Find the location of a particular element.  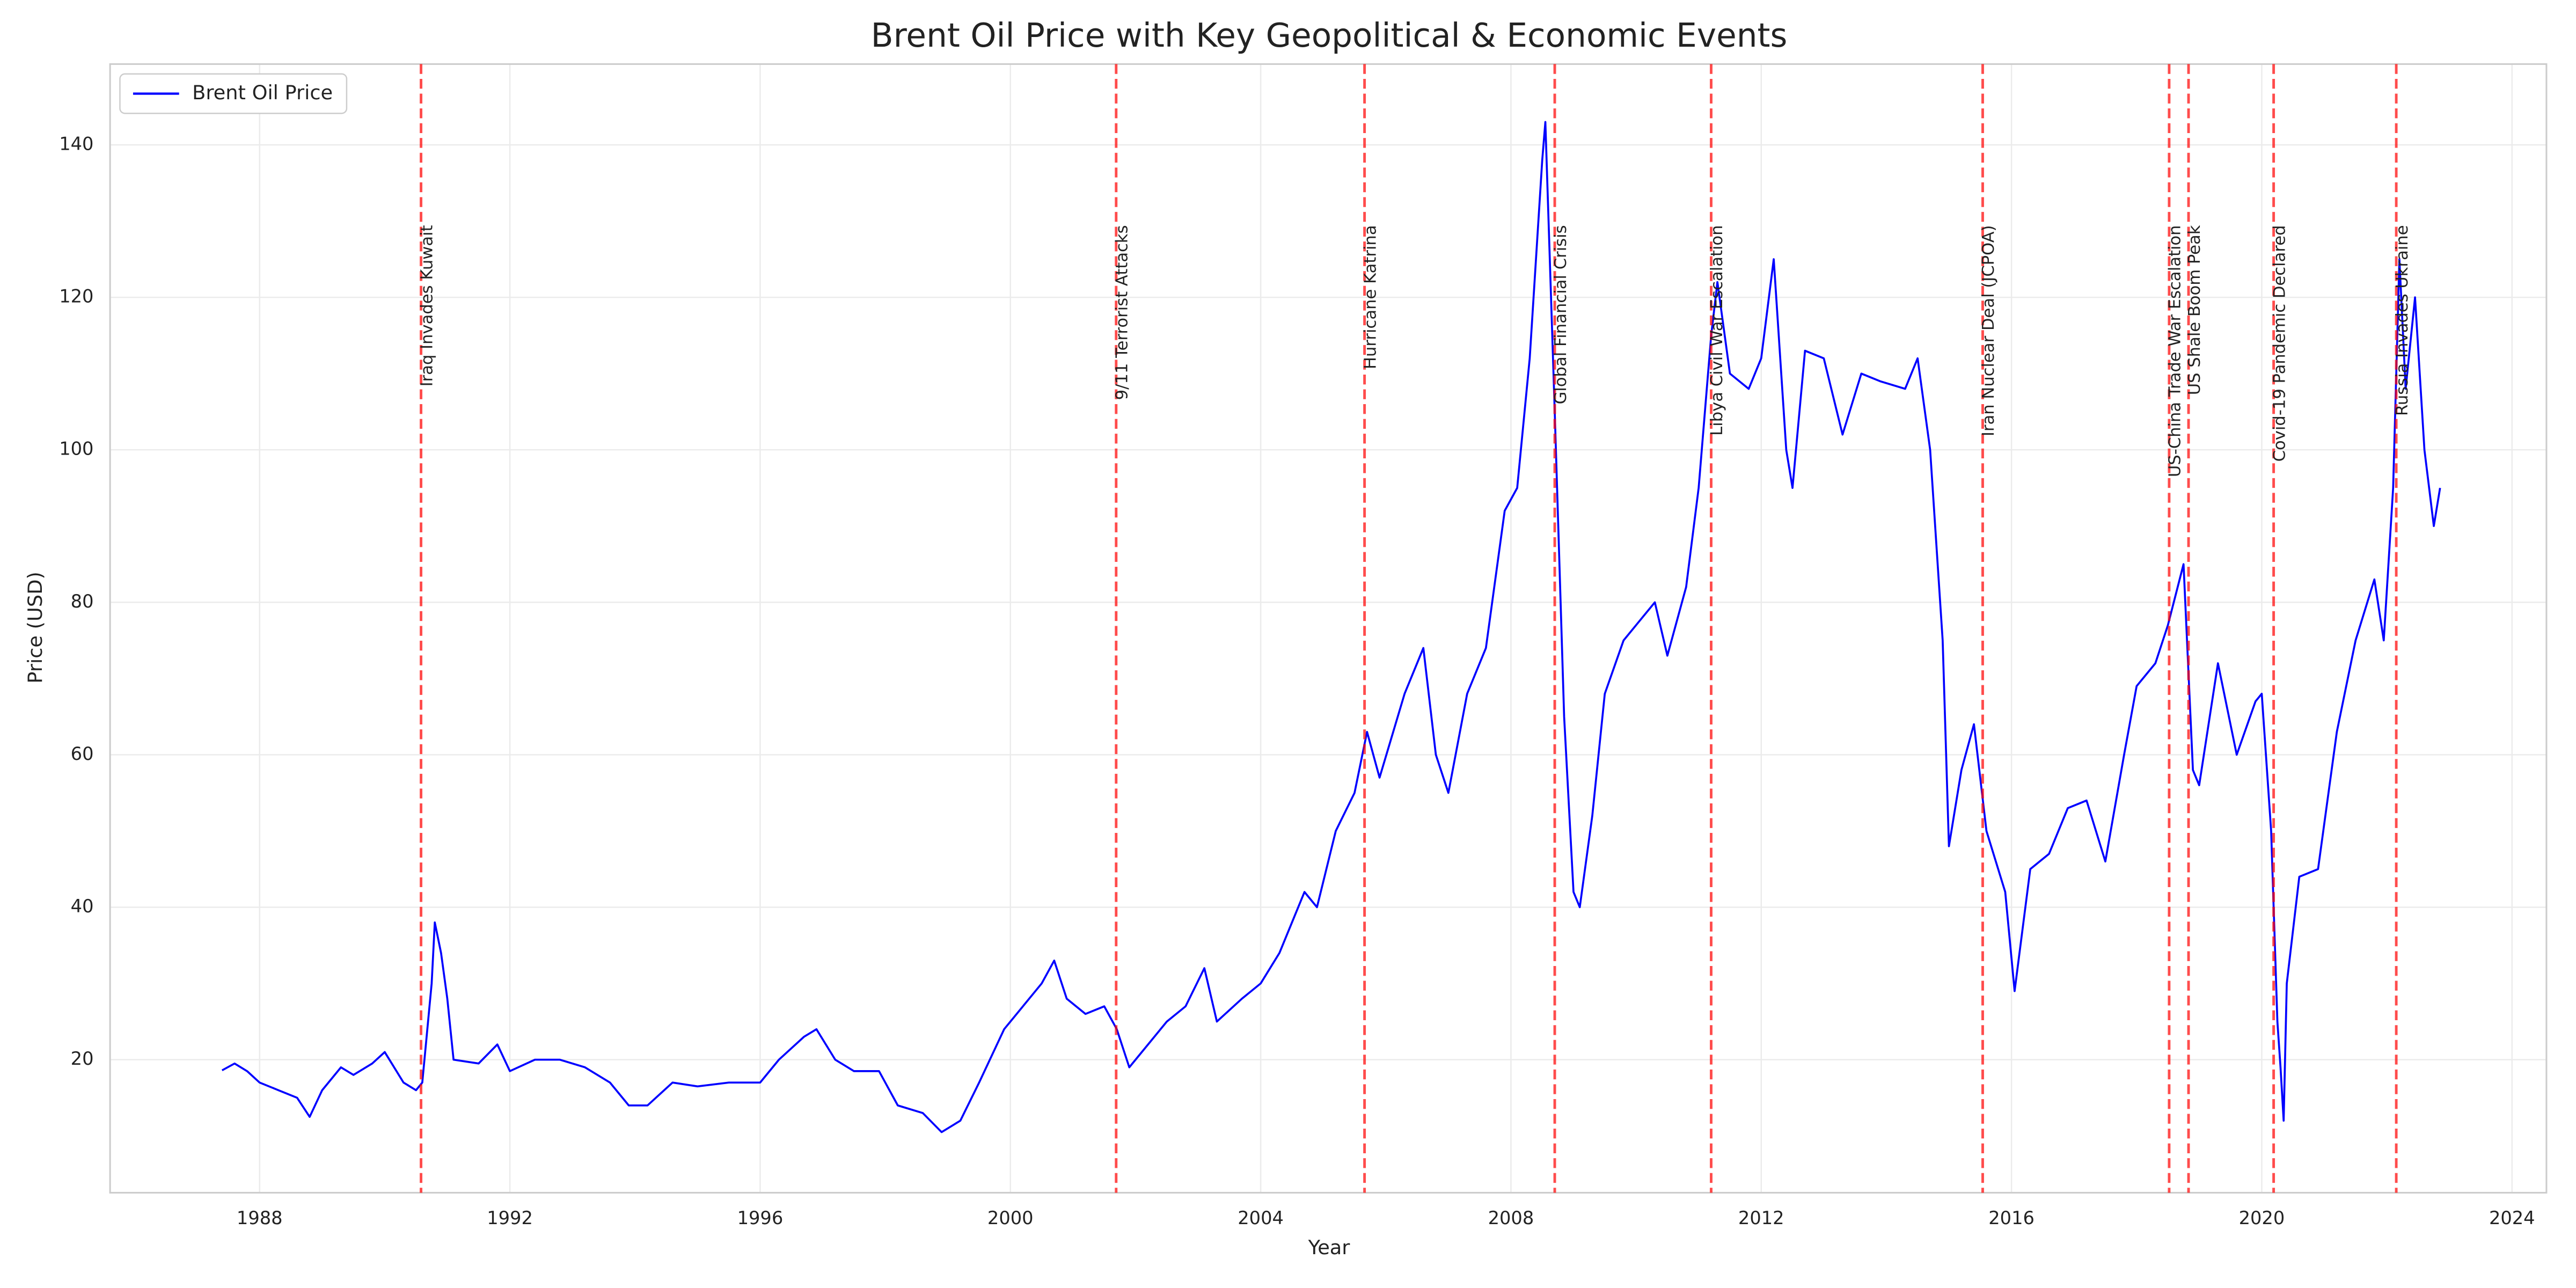

x-tick-label: 2024 is located at coordinates (2512, 1218).